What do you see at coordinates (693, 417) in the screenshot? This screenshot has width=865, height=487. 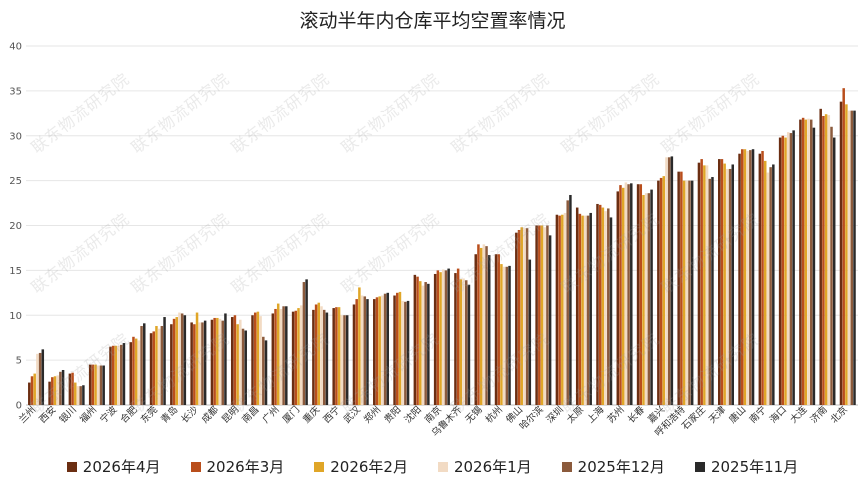 I see `x-tick-label: 石家庄` at bounding box center [693, 417].